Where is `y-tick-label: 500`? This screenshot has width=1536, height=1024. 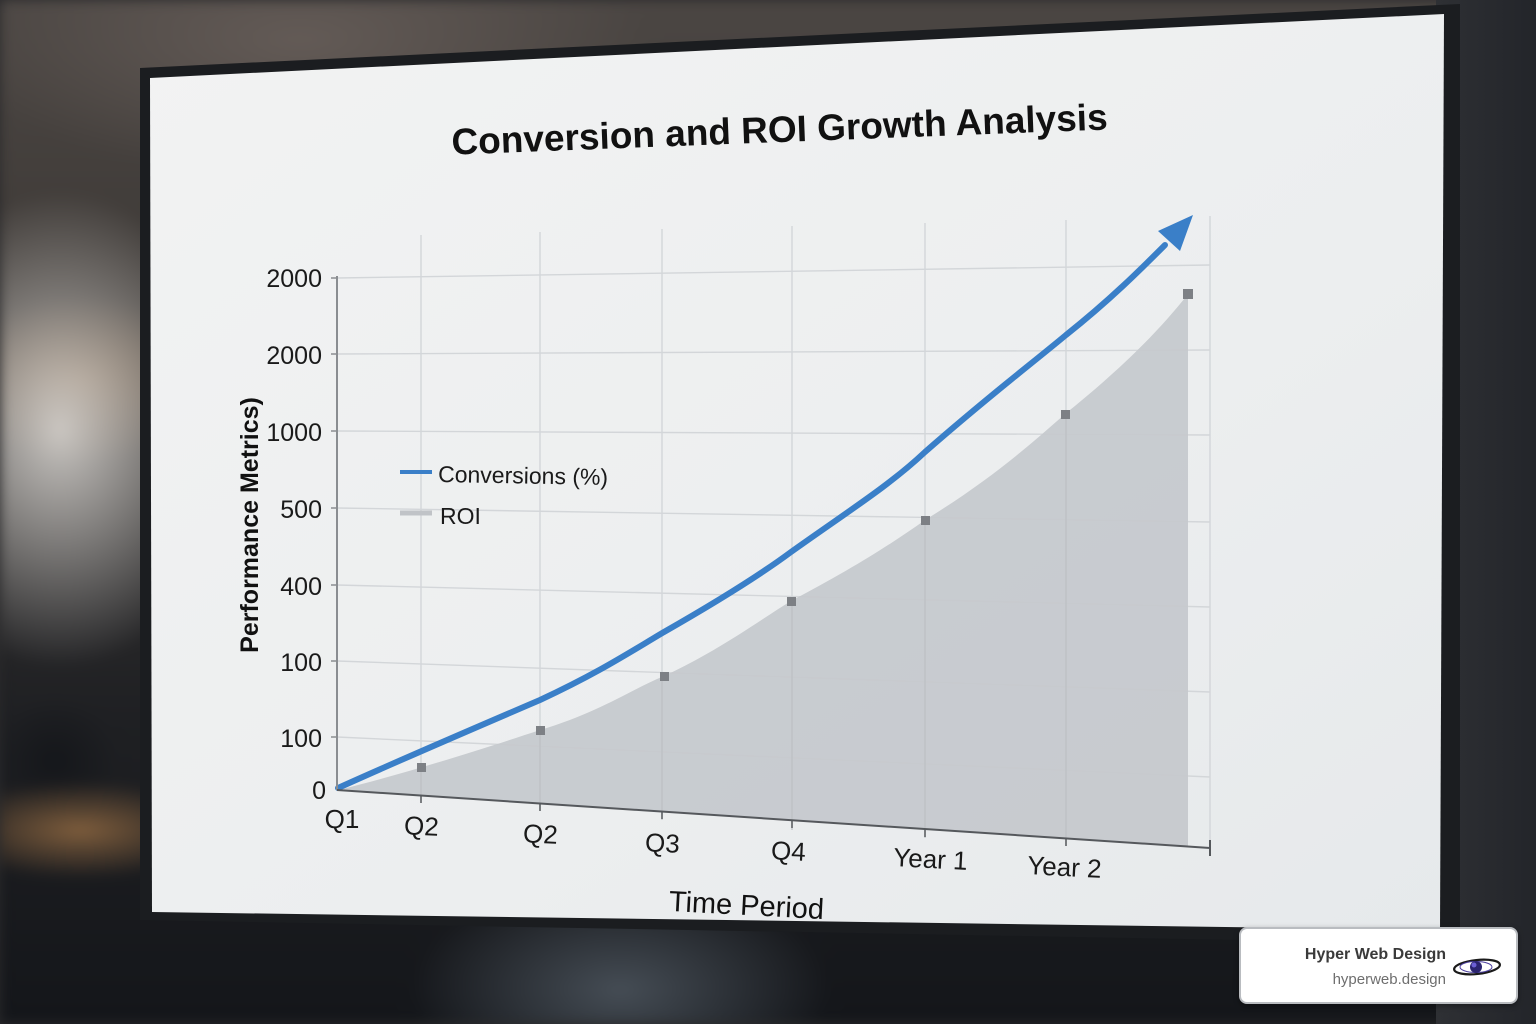
y-tick-label: 500 is located at coordinates (301, 510).